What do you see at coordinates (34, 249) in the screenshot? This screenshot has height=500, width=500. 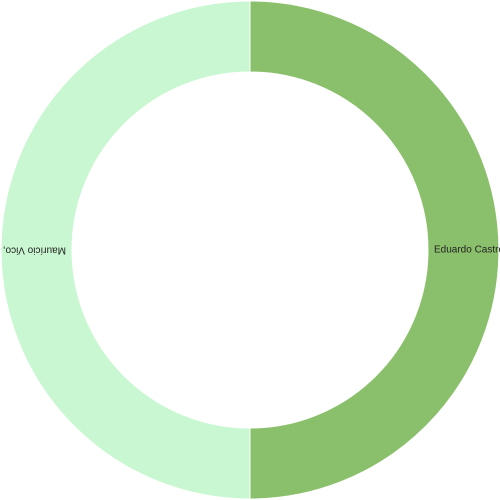 I see `slice-label-1: Maurício Vico,` at bounding box center [34, 249].